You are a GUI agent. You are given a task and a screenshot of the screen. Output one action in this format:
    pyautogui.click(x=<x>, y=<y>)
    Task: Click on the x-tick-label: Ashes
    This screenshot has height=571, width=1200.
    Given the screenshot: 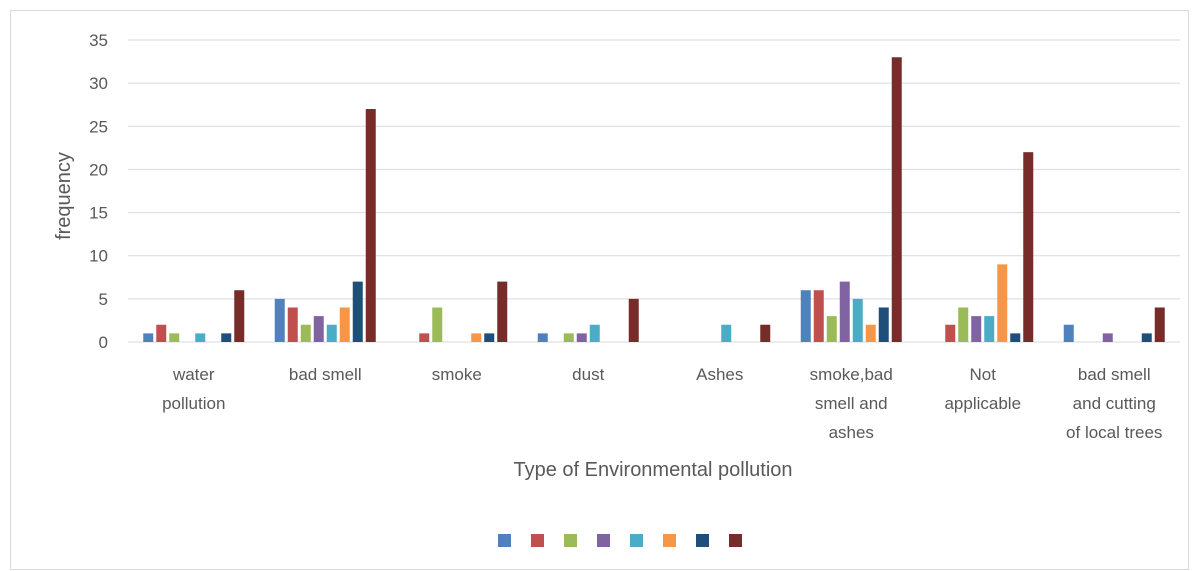 What is the action you would take?
    pyautogui.click(x=719, y=374)
    